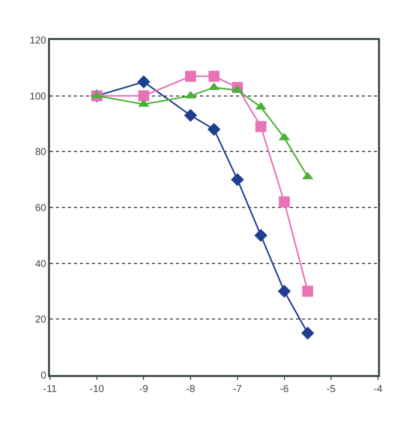 The width and height of the screenshot is (408, 425). What do you see at coordinates (97, 389) in the screenshot?
I see `x-tick-label: -10` at bounding box center [97, 389].